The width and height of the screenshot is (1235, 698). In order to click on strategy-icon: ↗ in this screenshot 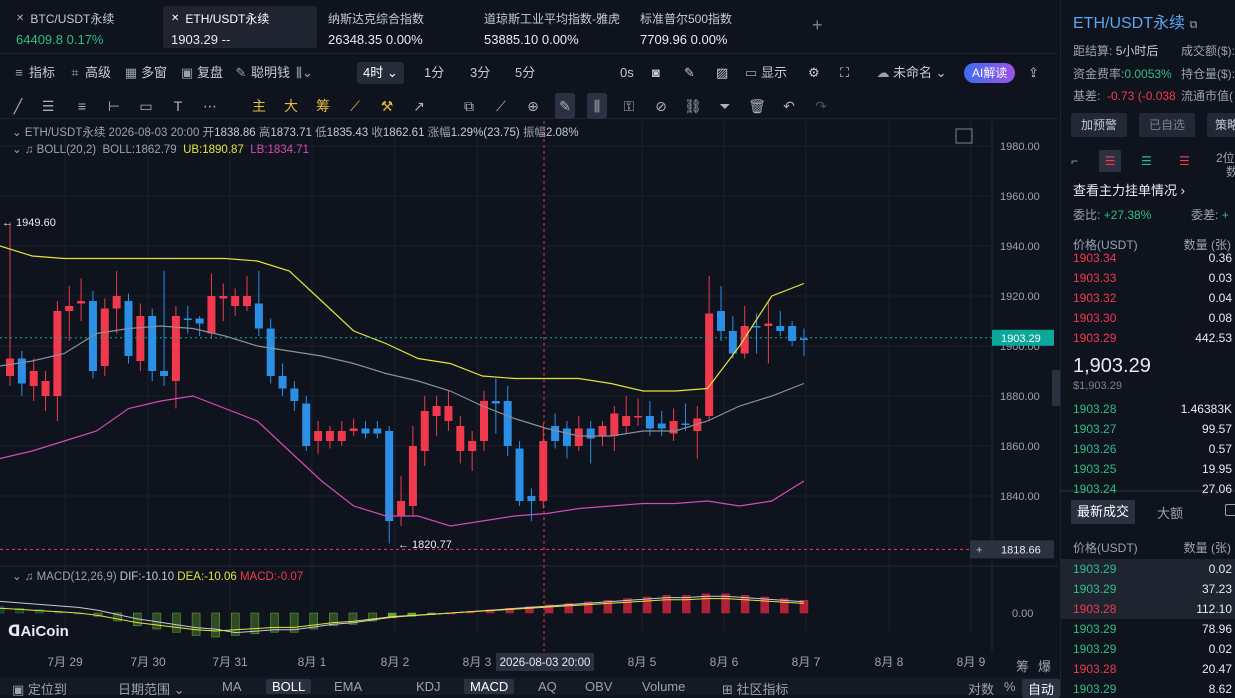, I will do `click(419, 106)`.